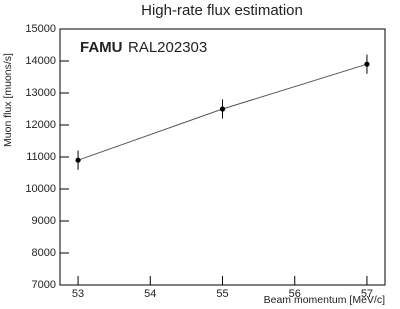 This screenshot has height=309, width=400. I want to click on annotation: FAMU, so click(101, 47).